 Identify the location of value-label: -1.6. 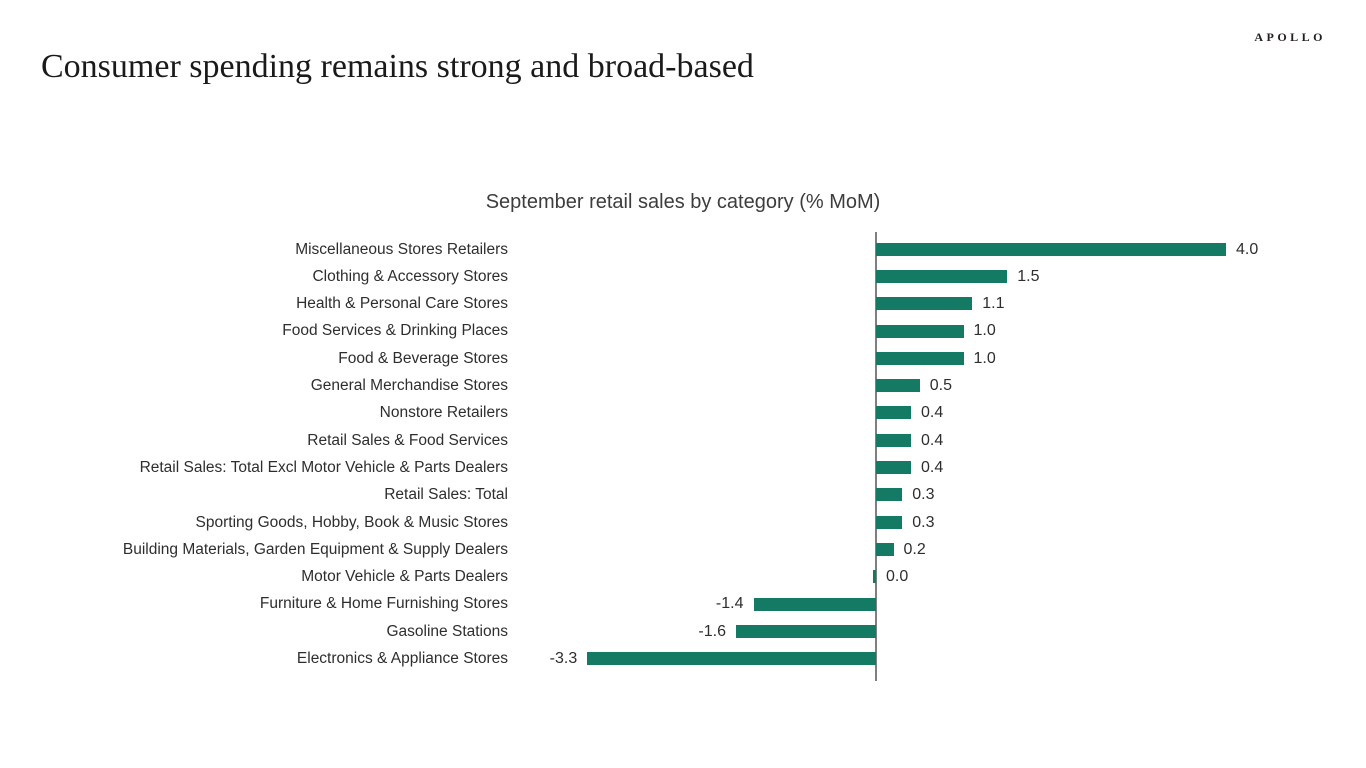
(712, 631).